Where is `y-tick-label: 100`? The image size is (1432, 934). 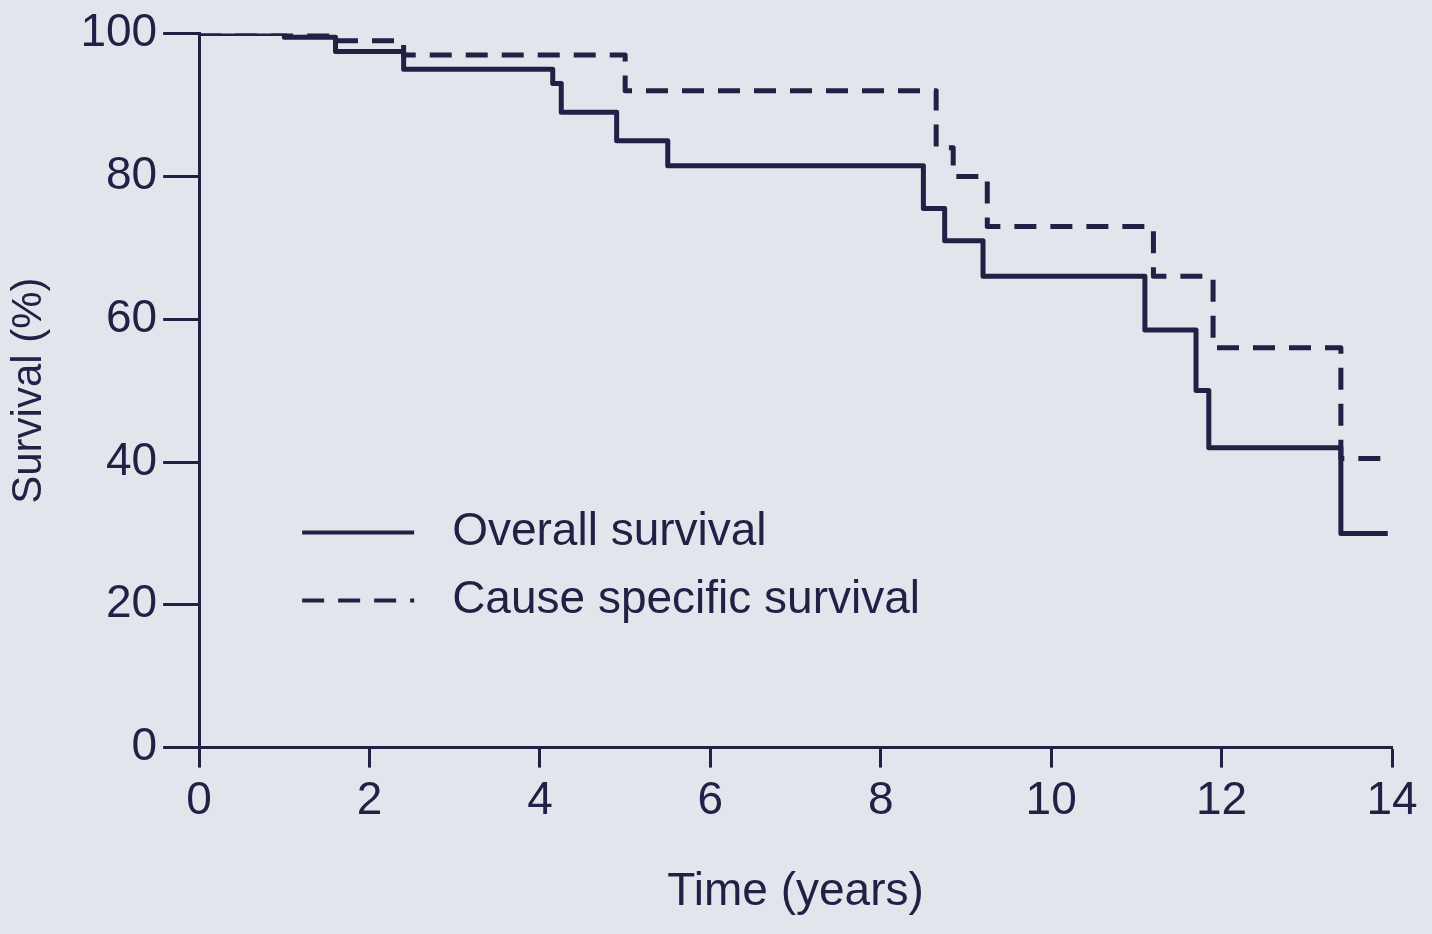 y-tick-label: 100 is located at coordinates (119, 30).